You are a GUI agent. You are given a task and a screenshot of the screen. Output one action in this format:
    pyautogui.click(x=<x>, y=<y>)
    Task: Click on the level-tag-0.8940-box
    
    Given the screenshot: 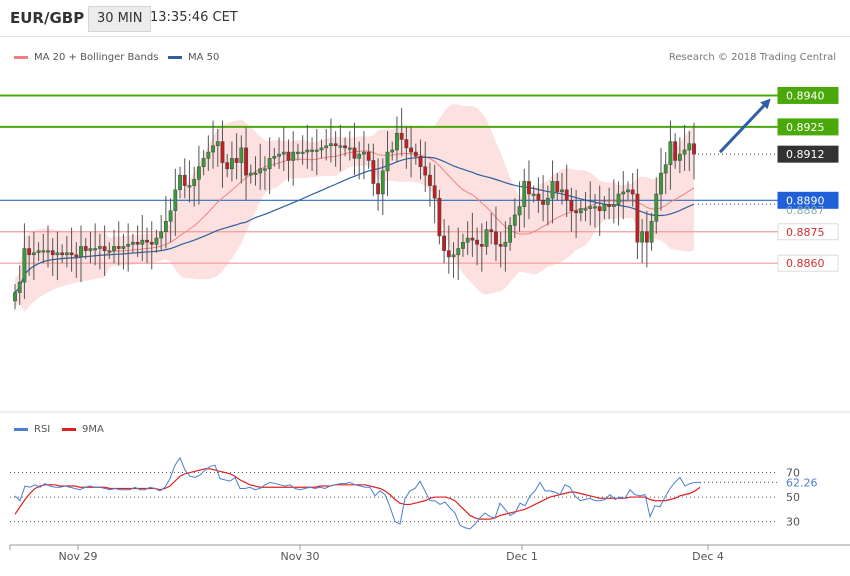 What is the action you would take?
    pyautogui.click(x=808, y=95)
    